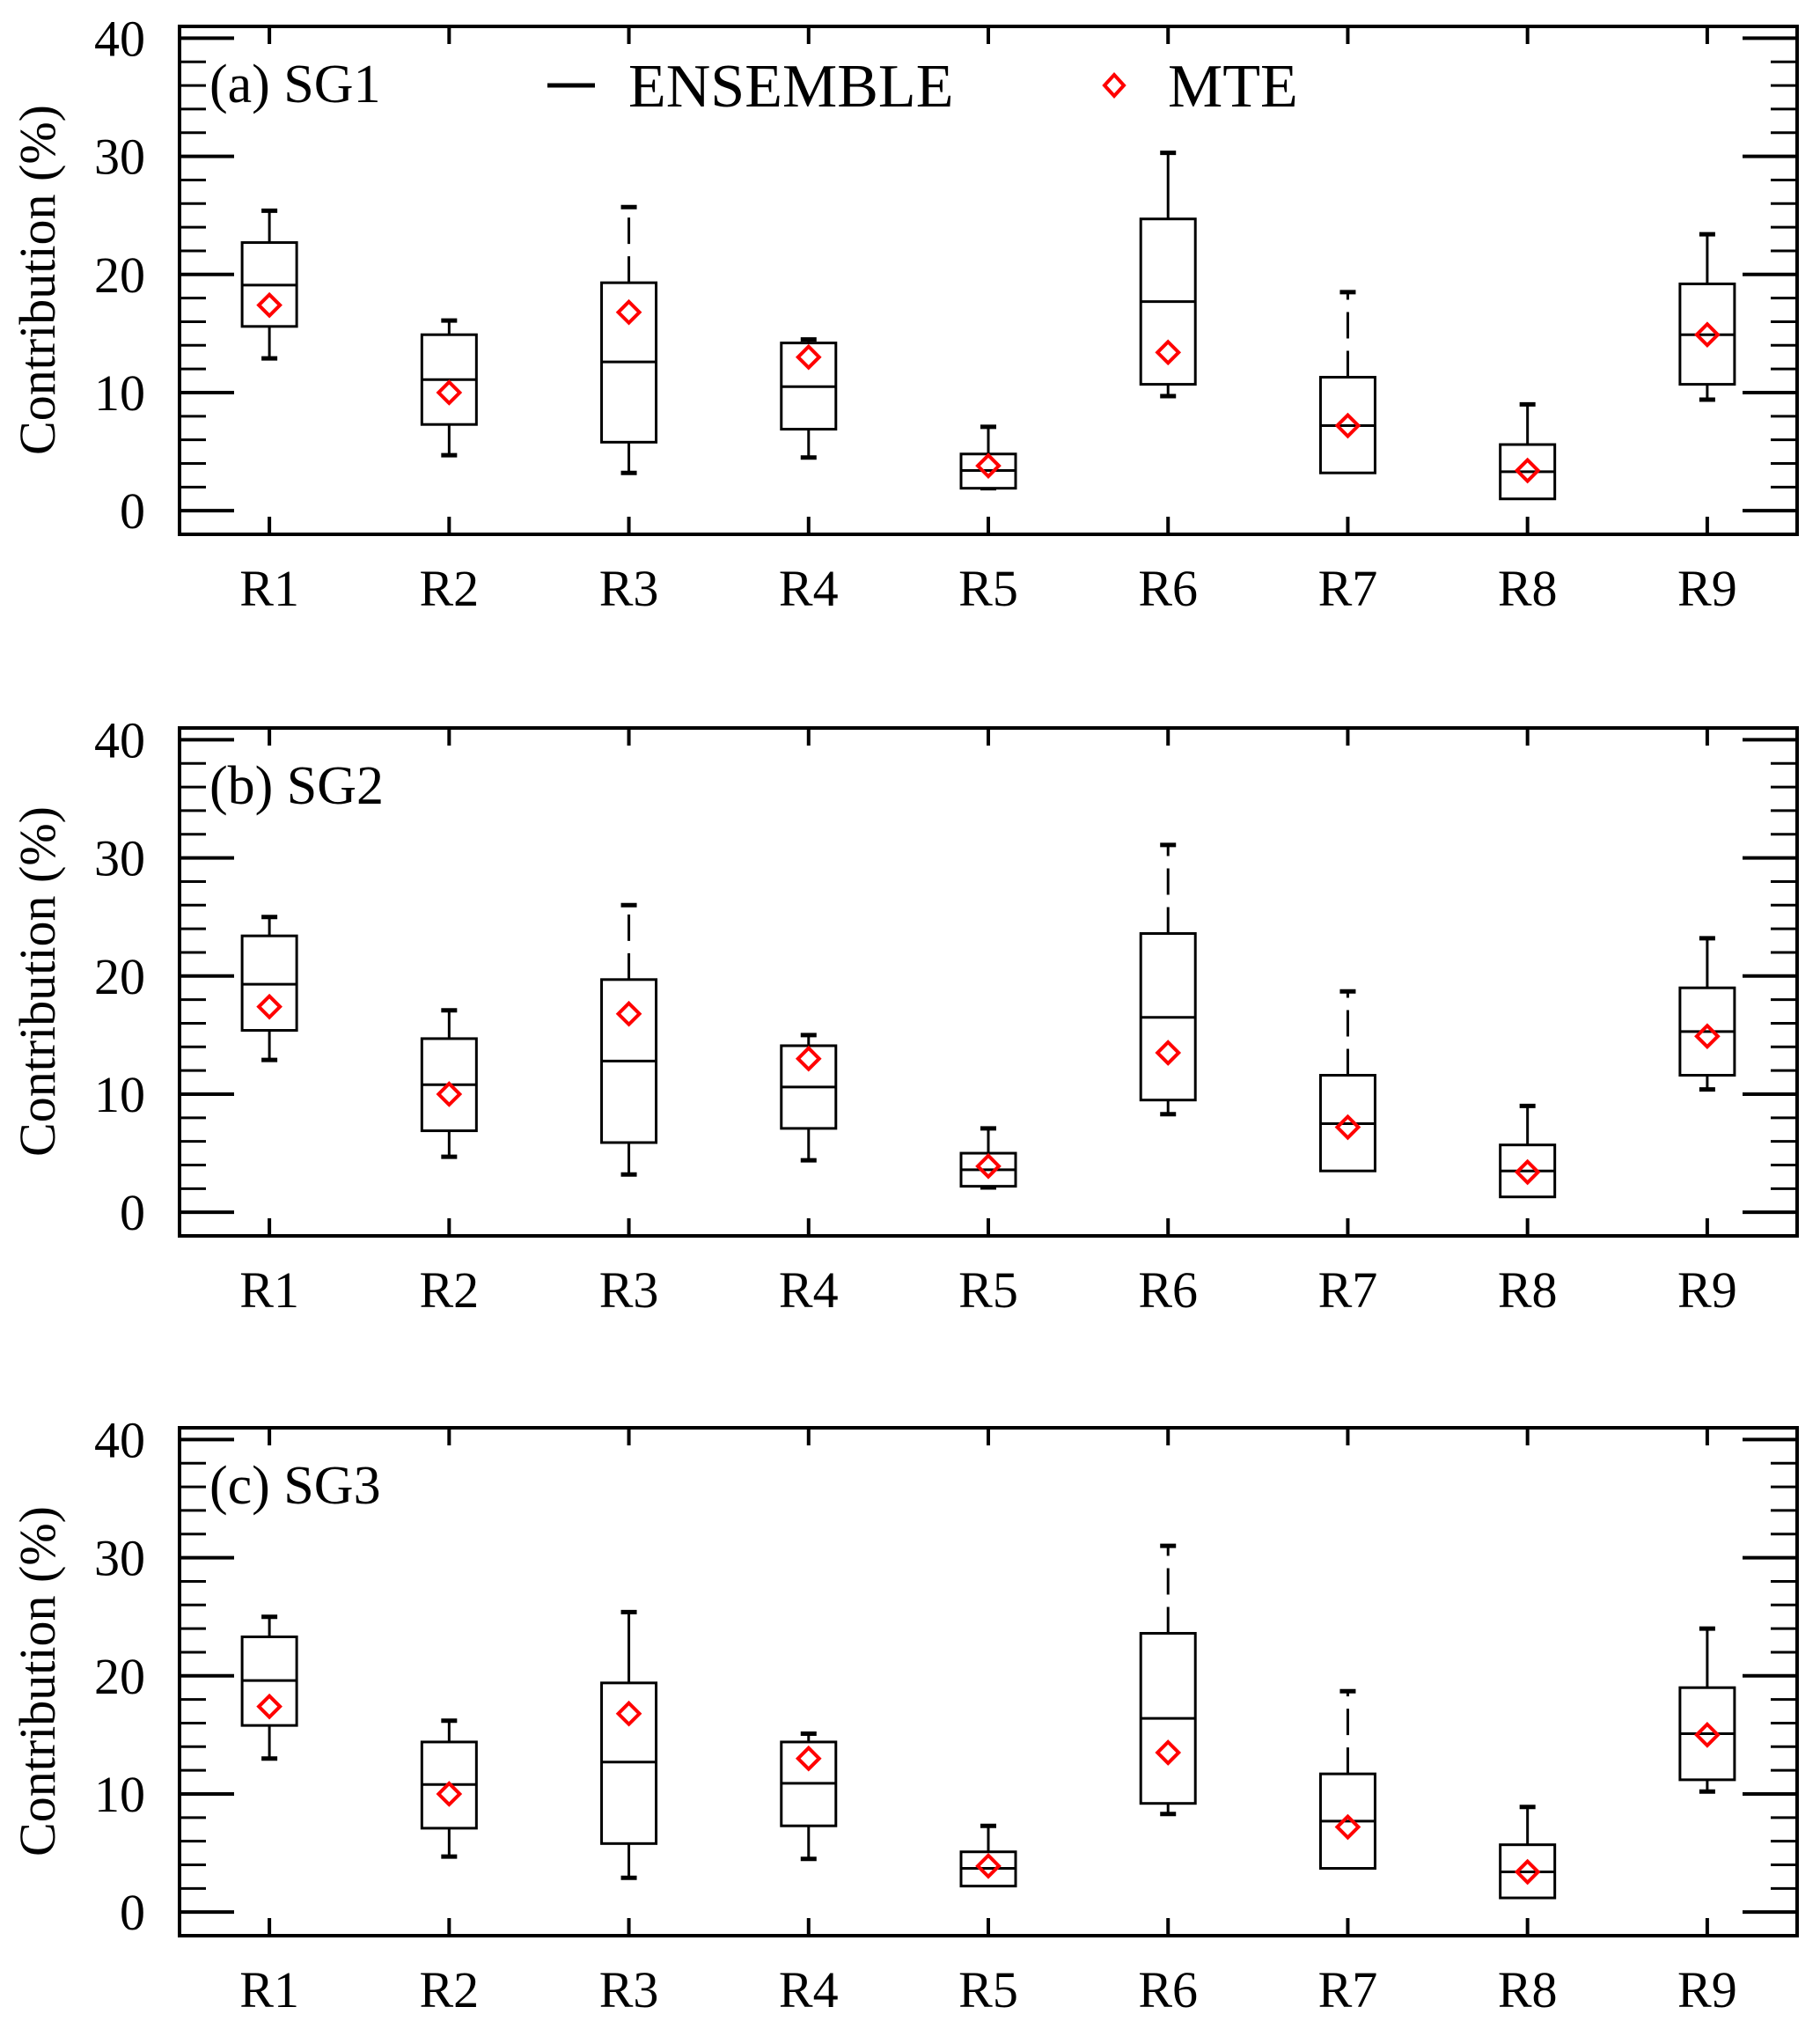  I want to click on legend-mte-label: MTE, so click(1233, 87).